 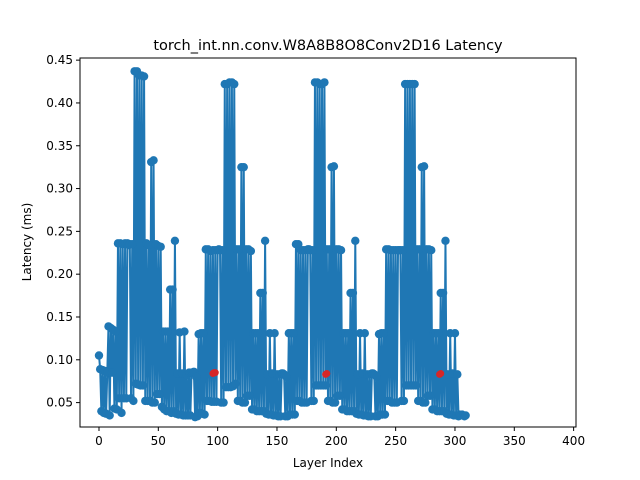 What do you see at coordinates (99, 441) in the screenshot?
I see `x-tick-label: 0` at bounding box center [99, 441].